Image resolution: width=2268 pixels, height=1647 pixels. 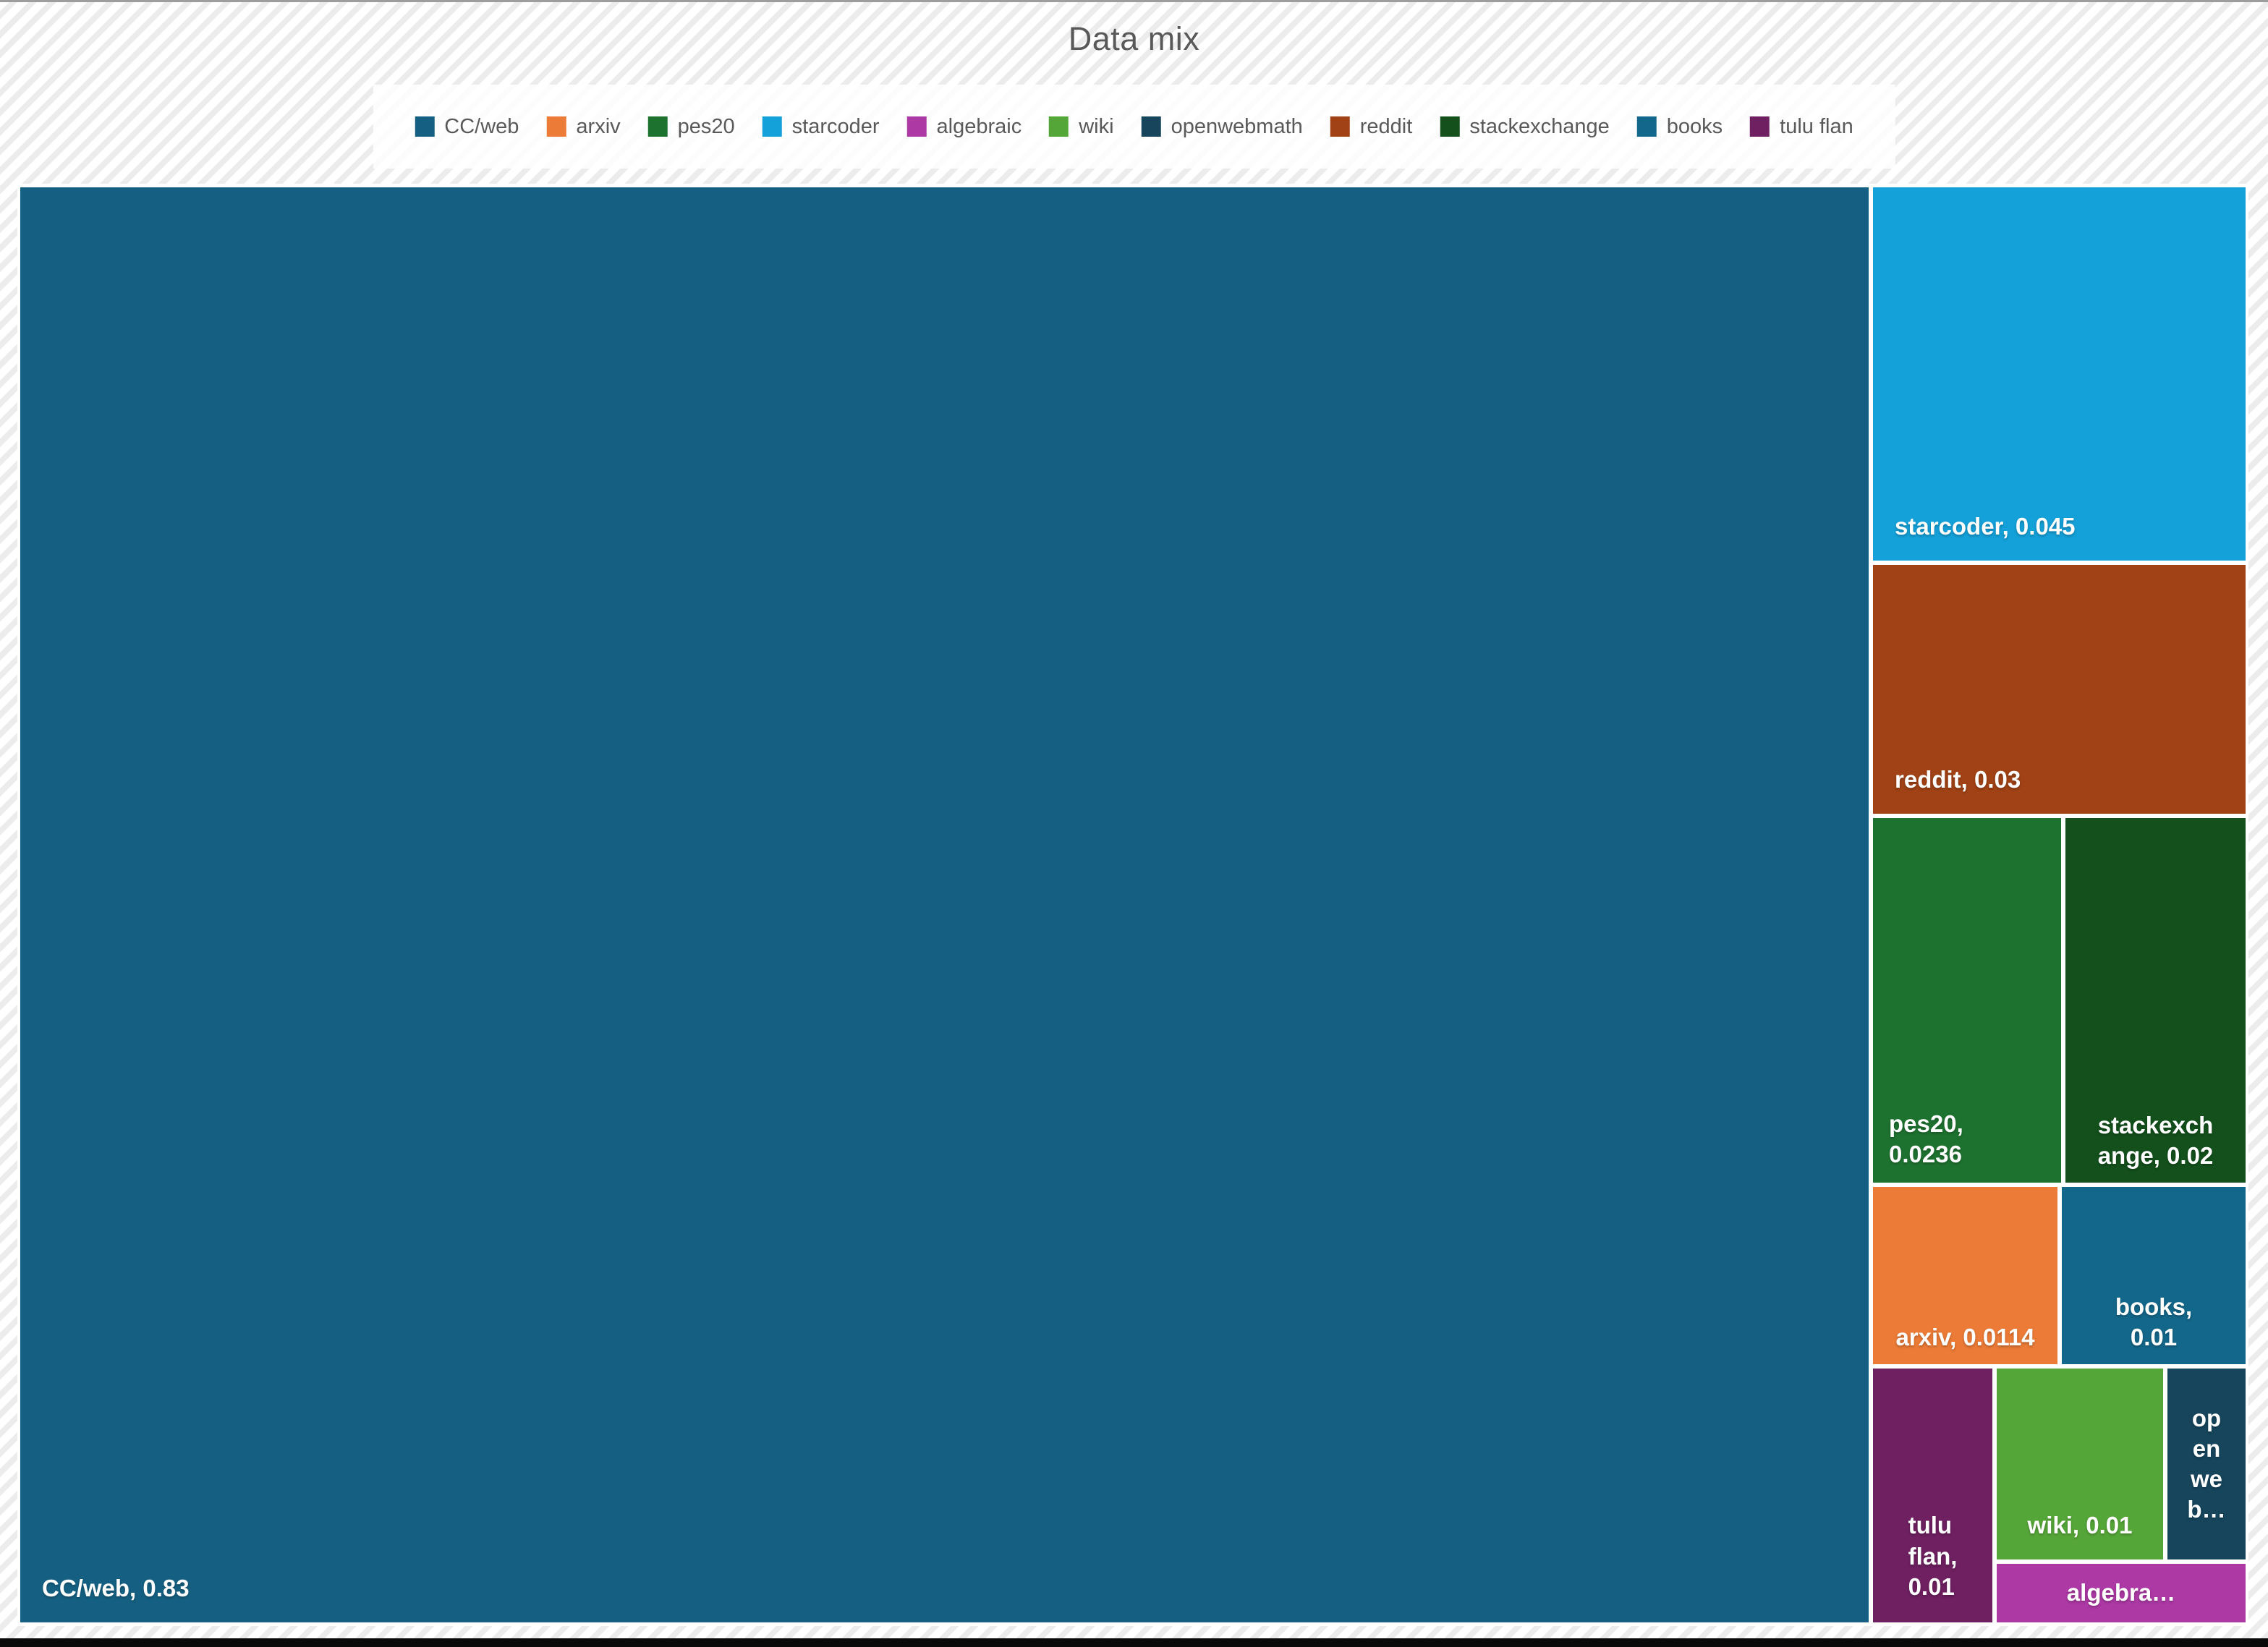 I want to click on tile-label-tuluflan: tulu flan, 0.01, so click(x=1933, y=1556).